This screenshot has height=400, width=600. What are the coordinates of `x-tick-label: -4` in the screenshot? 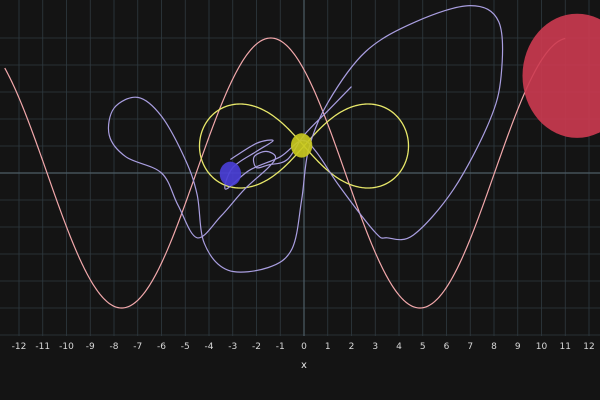 It's located at (209, 347).